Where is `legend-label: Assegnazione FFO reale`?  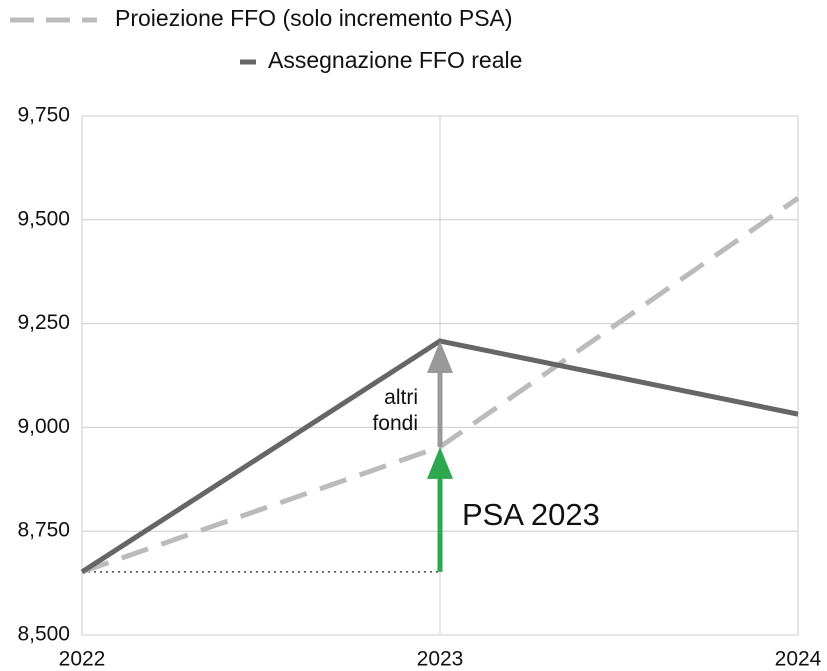
legend-label: Assegnazione FFO reale is located at coordinates (395, 60).